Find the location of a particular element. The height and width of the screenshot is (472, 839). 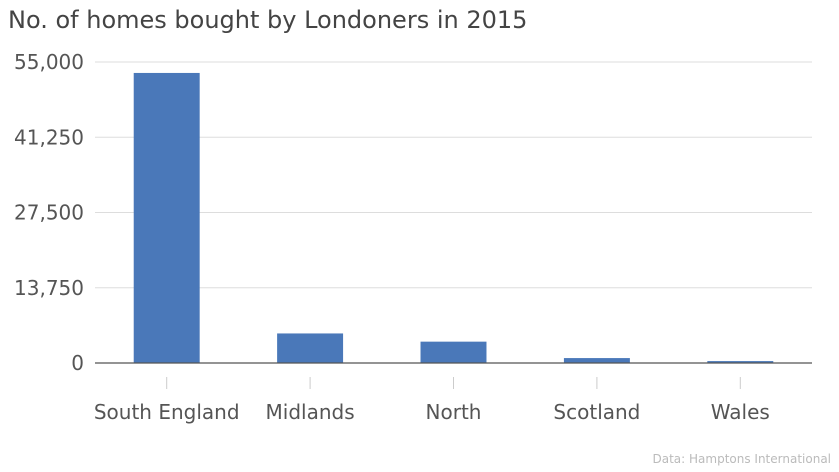

x-tick-label: Wales is located at coordinates (740, 412).